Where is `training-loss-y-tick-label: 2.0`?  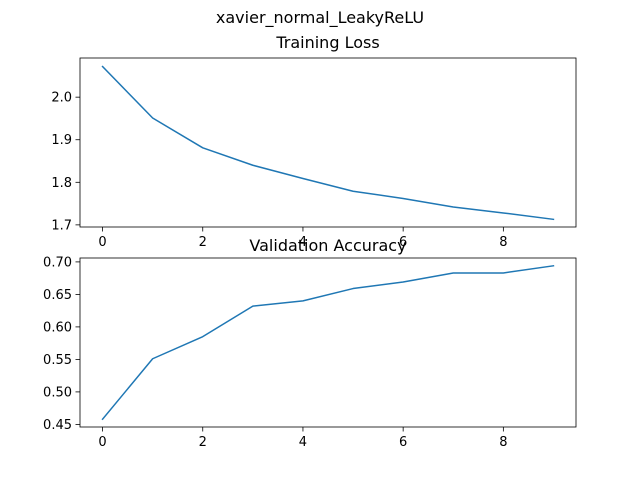
training-loss-y-tick-label: 2.0 is located at coordinates (61, 98).